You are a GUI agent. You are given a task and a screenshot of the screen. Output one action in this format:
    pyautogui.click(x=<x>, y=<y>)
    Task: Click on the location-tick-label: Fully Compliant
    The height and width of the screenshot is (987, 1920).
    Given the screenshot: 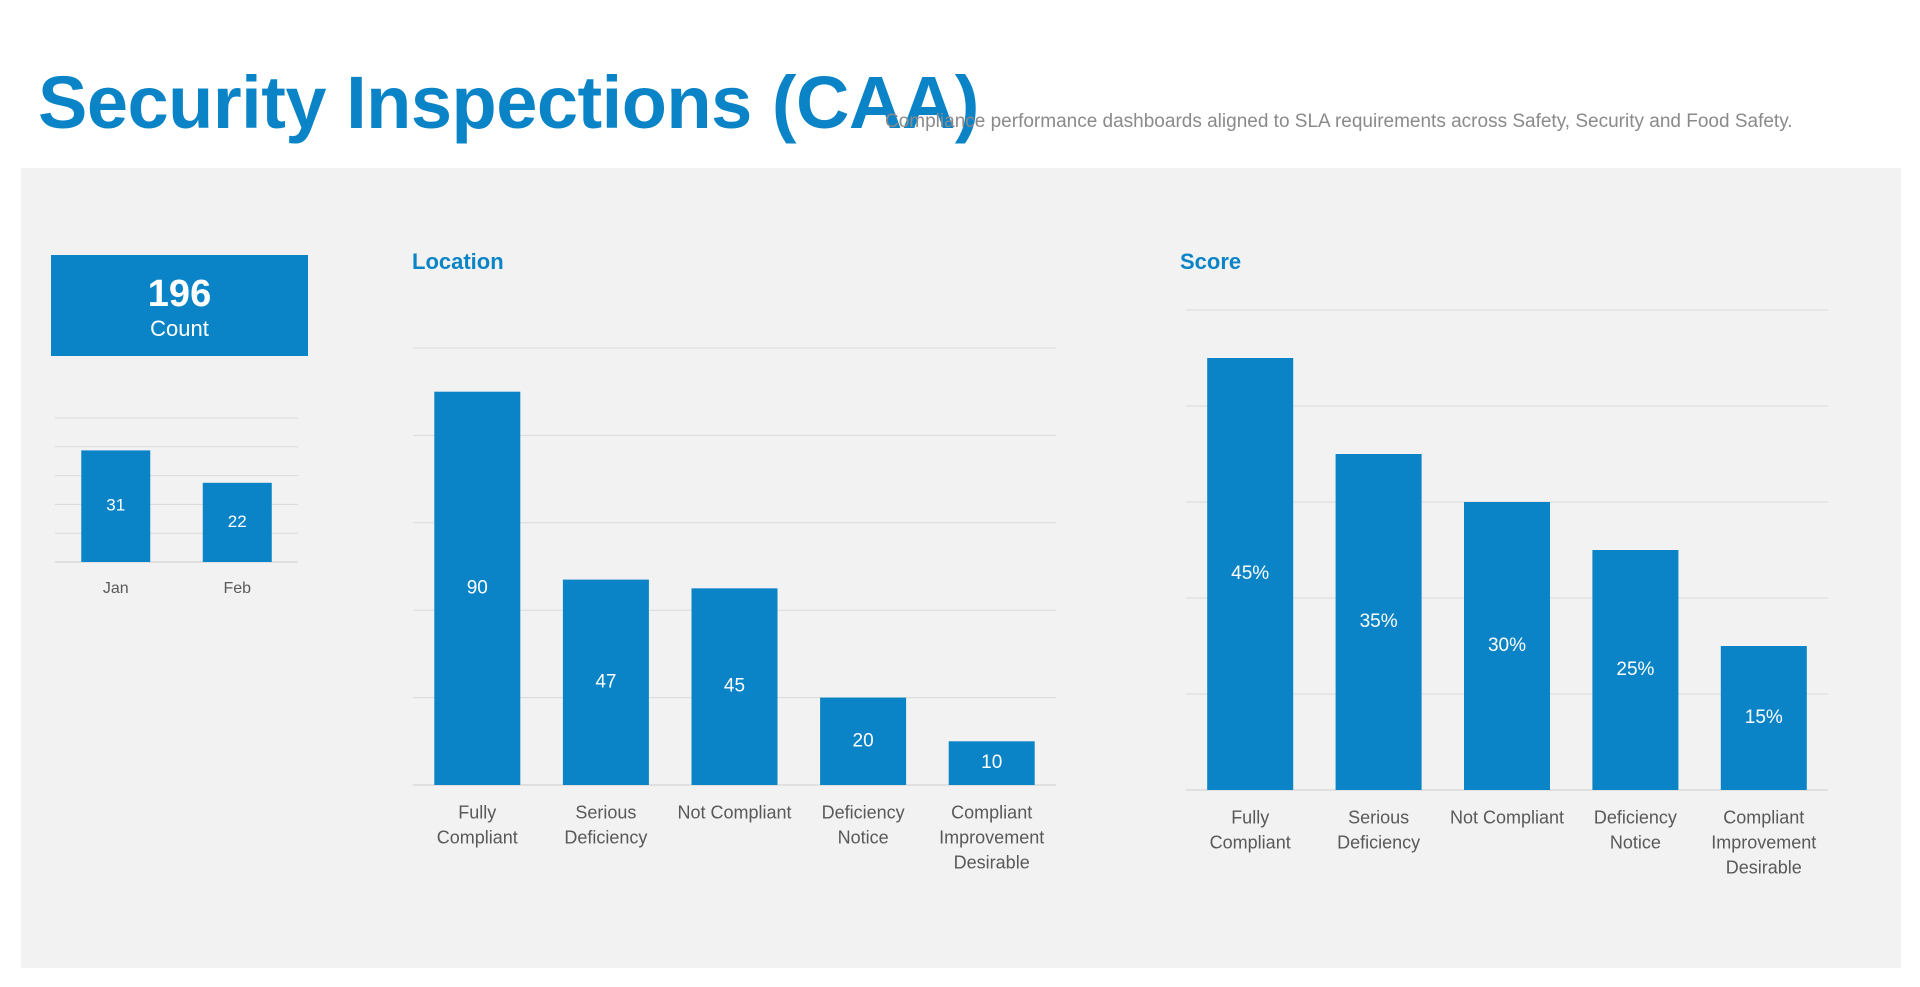 What is the action you would take?
    pyautogui.click(x=477, y=824)
    